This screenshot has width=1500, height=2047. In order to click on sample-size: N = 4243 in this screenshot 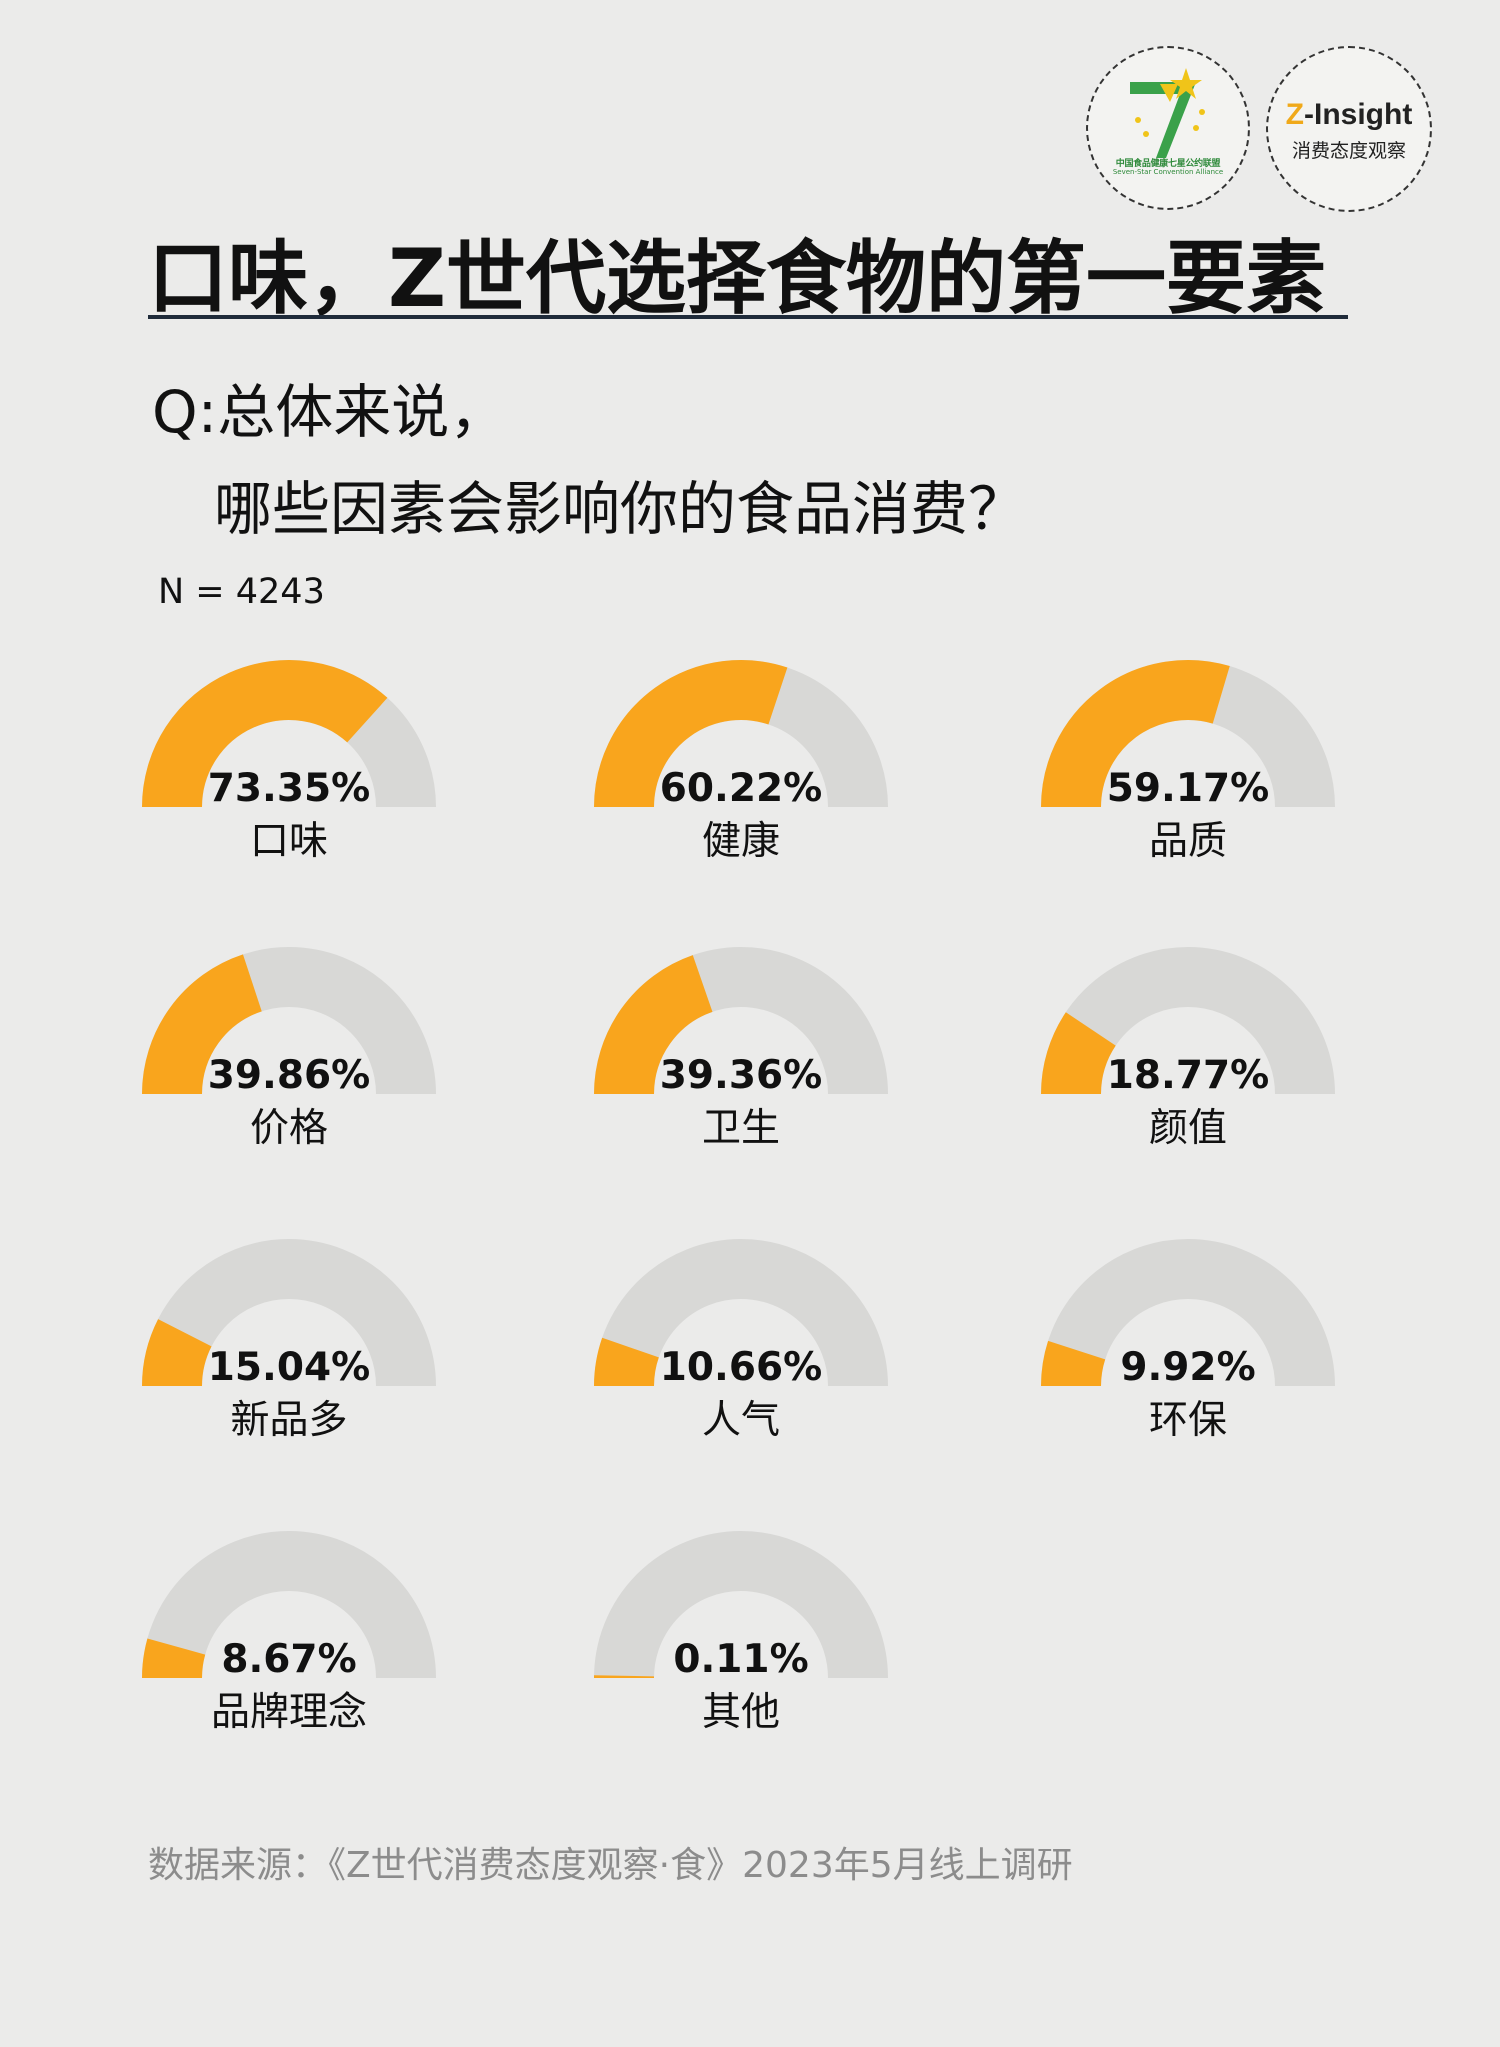, I will do `click(241, 592)`.